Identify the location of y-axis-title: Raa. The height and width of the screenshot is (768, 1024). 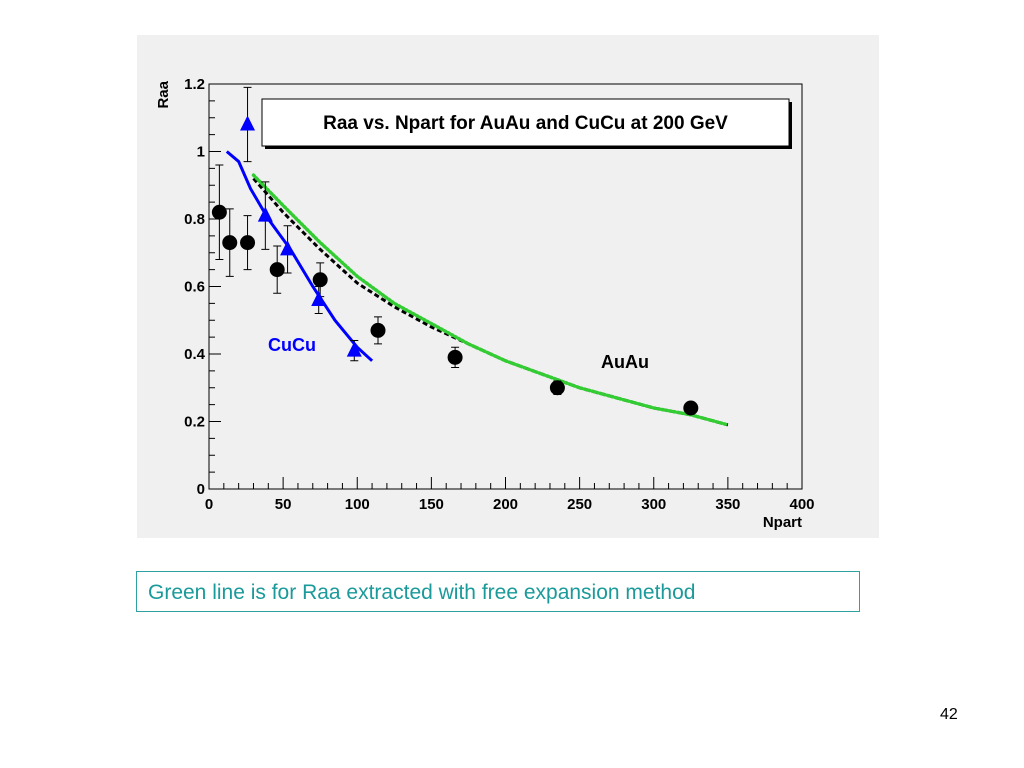
(163, 94).